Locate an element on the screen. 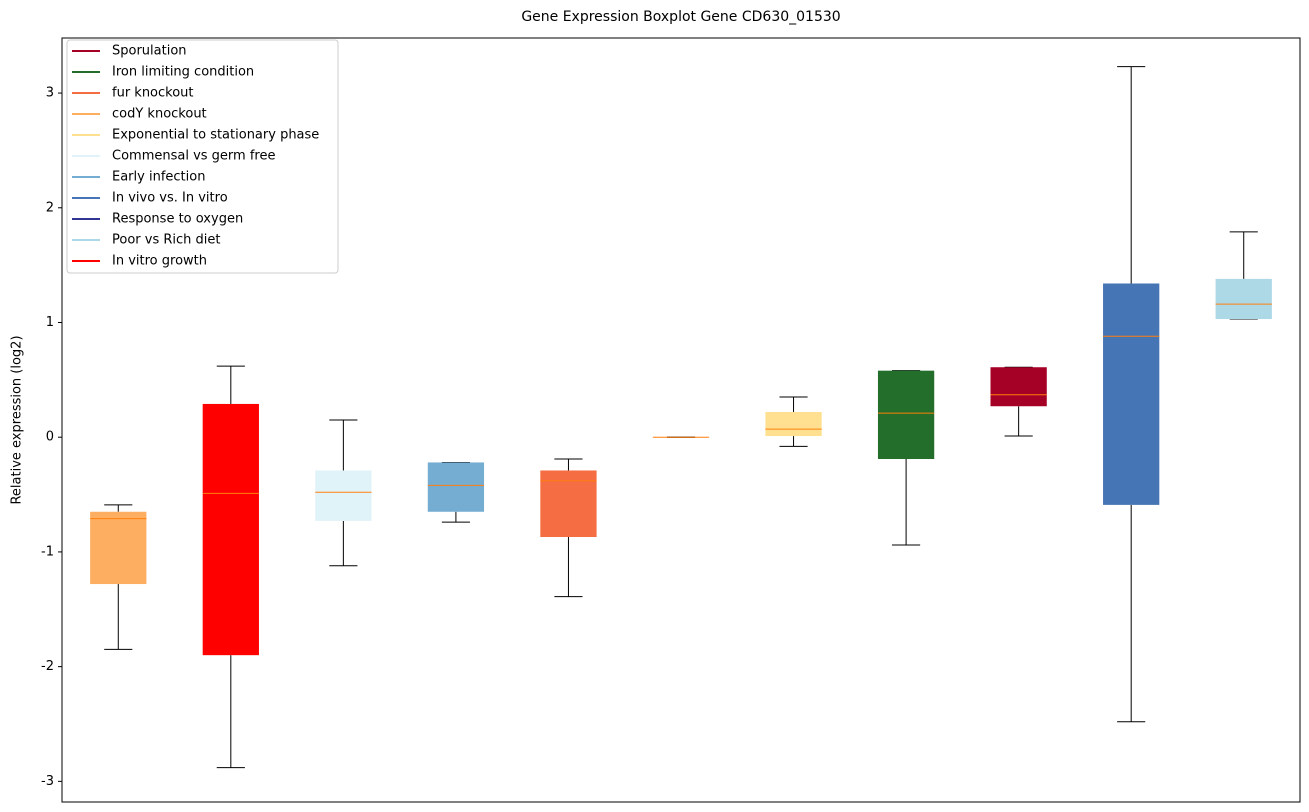  y-tick-label: 3 is located at coordinates (50, 93).